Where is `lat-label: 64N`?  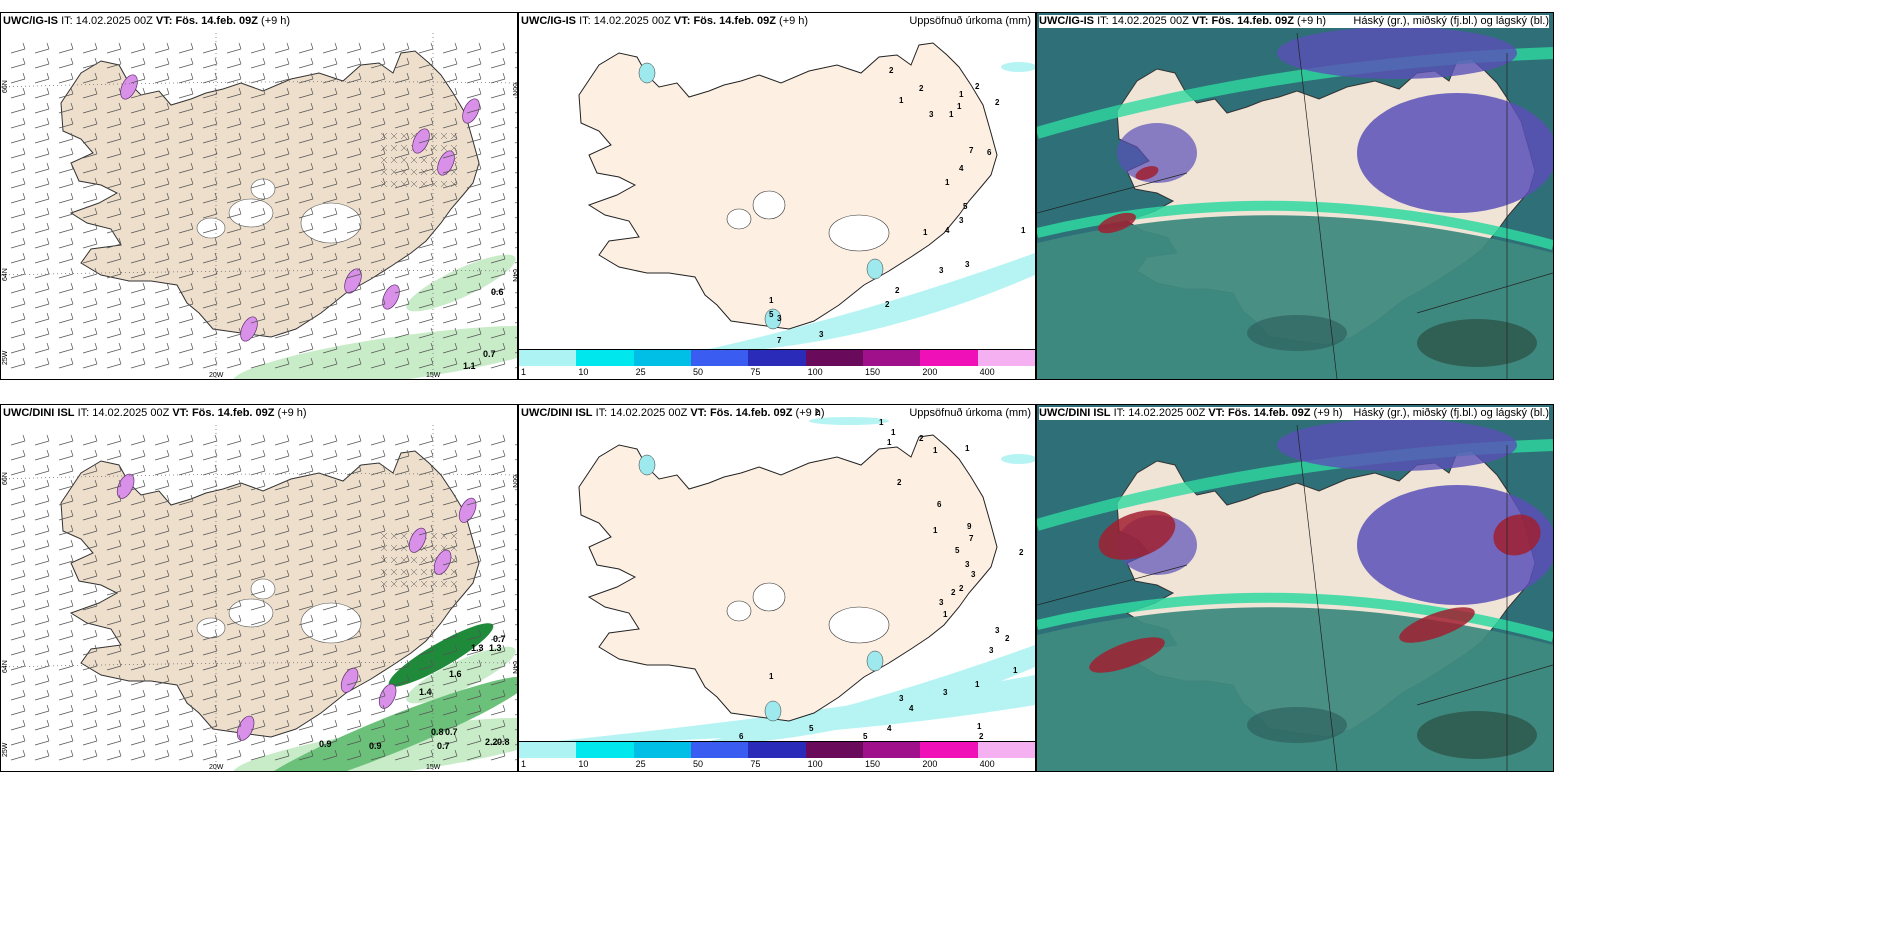 lat-label: 64N is located at coordinates (514, 667).